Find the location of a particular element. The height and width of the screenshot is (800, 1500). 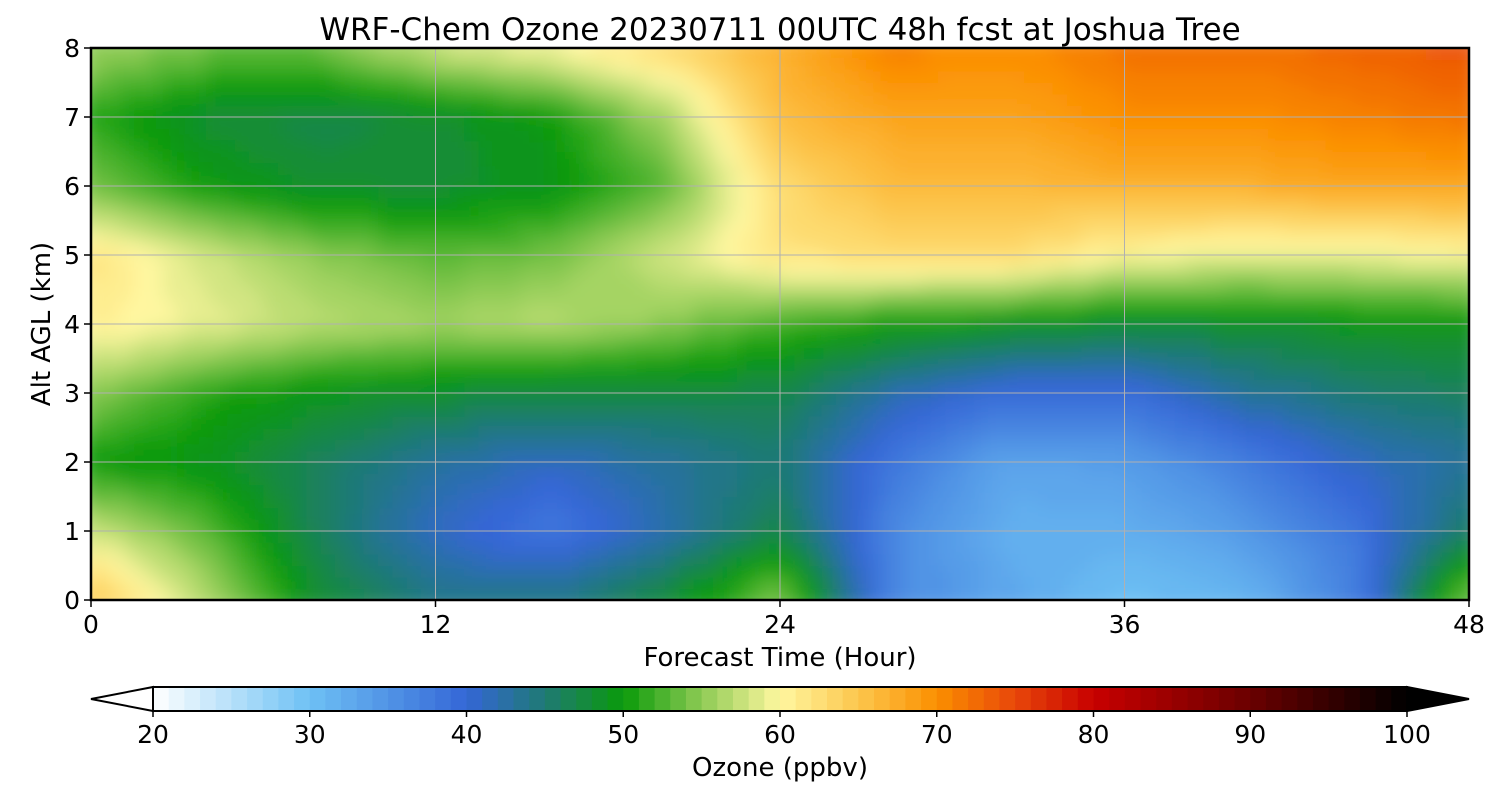

colorbar-tick-label: 40 is located at coordinates (467, 734).